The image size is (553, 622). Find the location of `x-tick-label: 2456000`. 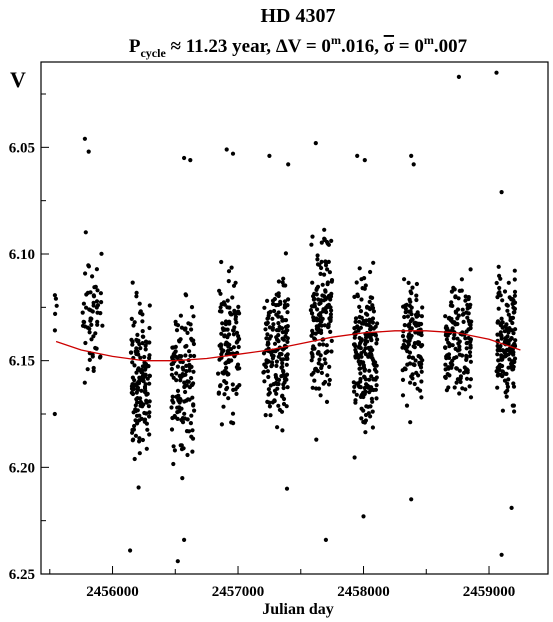

x-tick-label: 2456000 is located at coordinates (112, 592).